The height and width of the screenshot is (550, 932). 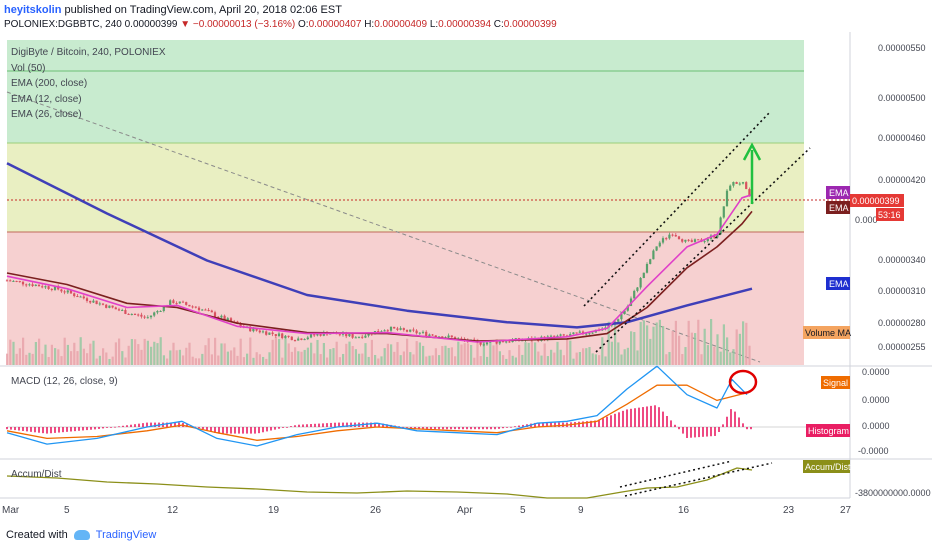 What do you see at coordinates (498, 24) in the screenshot?
I see `close-label: C:` at bounding box center [498, 24].